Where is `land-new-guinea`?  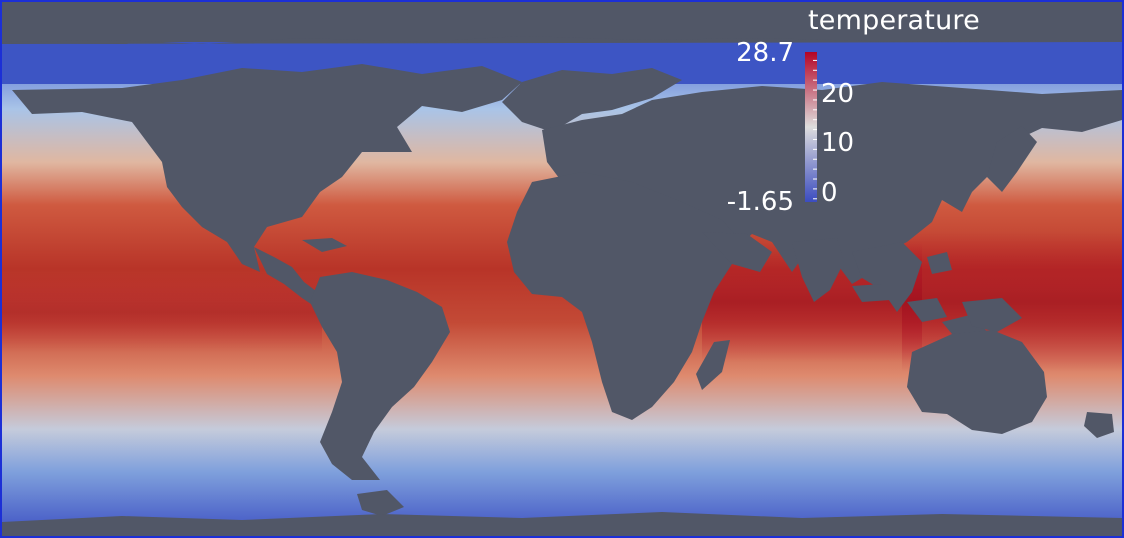 land-new-guinea is located at coordinates (992, 315).